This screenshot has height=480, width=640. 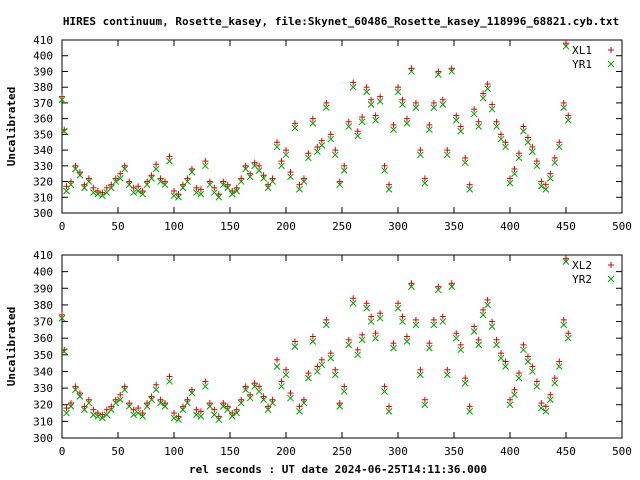 I want to click on x-tick-label: 150, so click(x=230, y=226).